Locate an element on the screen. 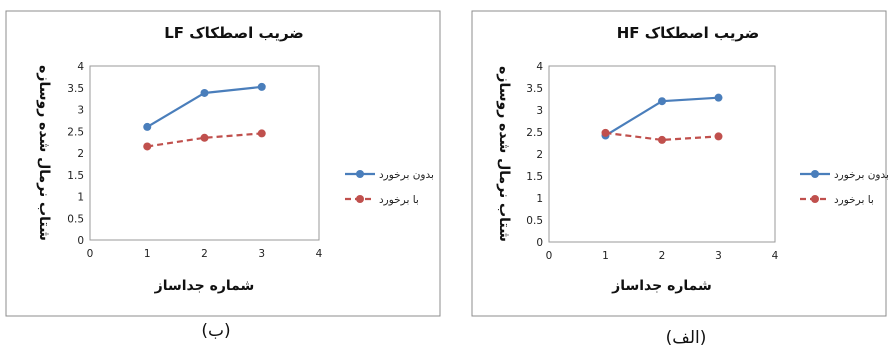 This screenshot has width=894, height=349. plot-area is located at coordinates (662, 154).